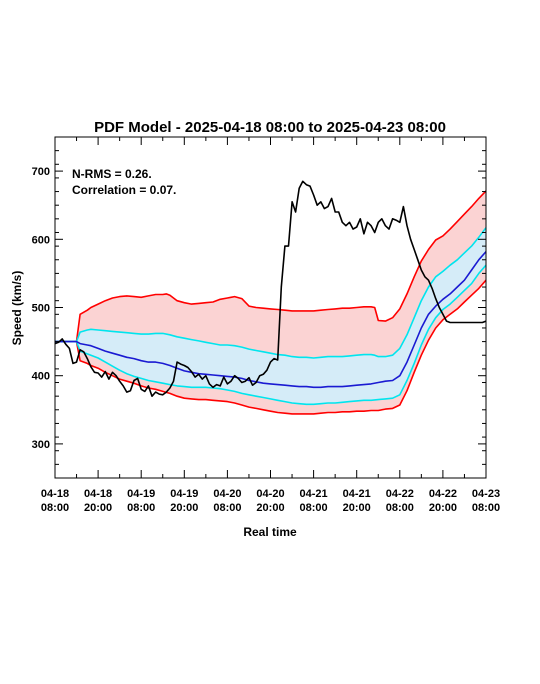 This screenshot has height=684, width=540. I want to click on y-axis-label: Speed (km/s), so click(17, 308).